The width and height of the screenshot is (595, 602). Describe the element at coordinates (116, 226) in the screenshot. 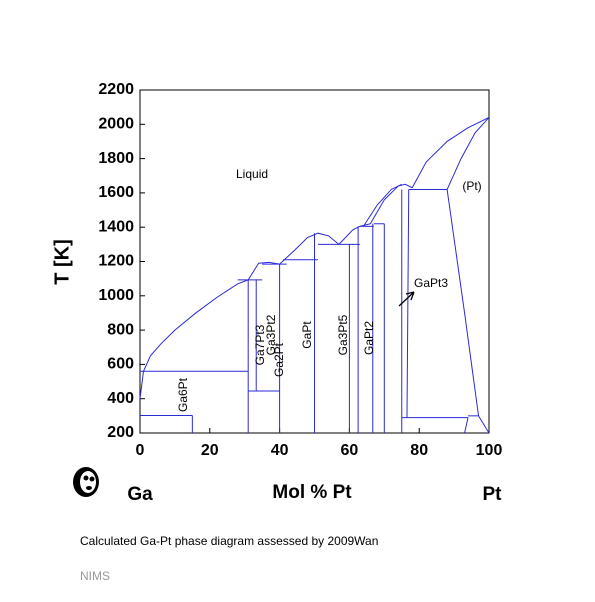

I see `y-tick-label: 1400` at that location.